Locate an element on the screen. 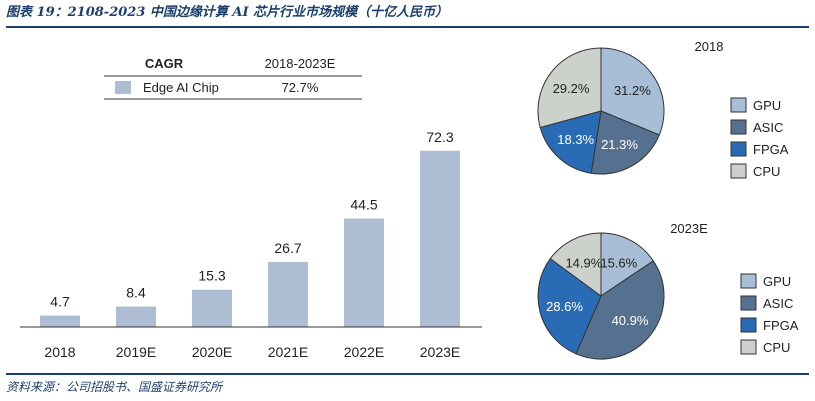 The width and height of the screenshot is (815, 401). x-tick-label: 2023E is located at coordinates (440, 352).